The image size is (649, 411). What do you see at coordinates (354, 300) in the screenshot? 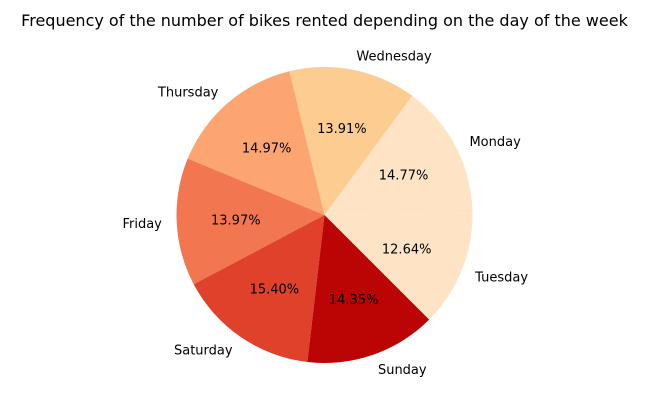
I see `pct-label-sunday: 14.35%` at bounding box center [354, 300].